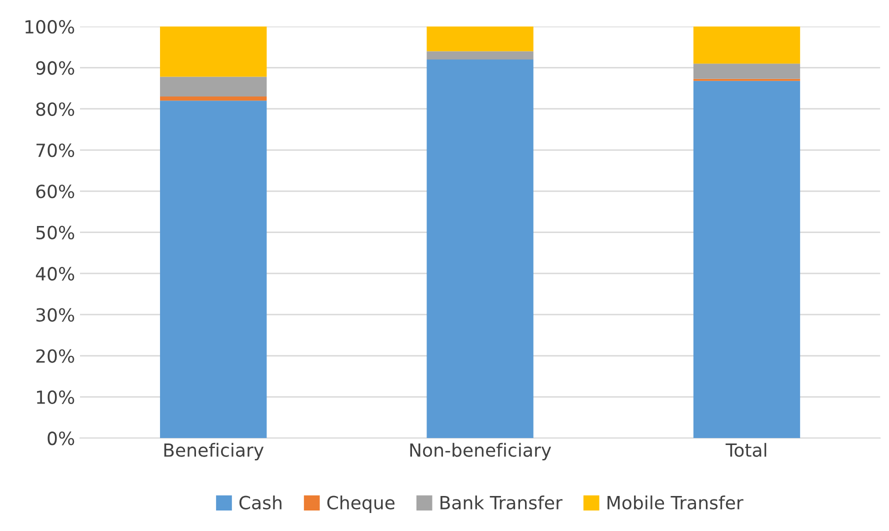 The height and width of the screenshot is (531, 889). Describe the element at coordinates (55, 68) in the screenshot. I see `y-tick-label: 90%` at that location.